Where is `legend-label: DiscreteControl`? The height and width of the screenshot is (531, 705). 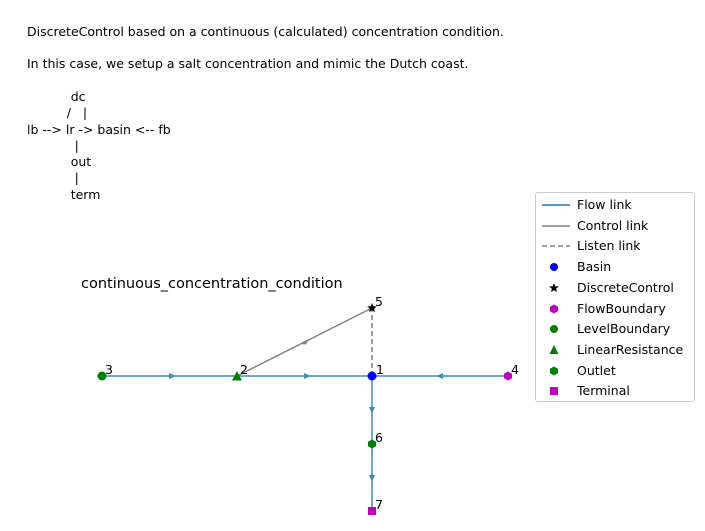
legend-label: DiscreteControl is located at coordinates (625, 287).